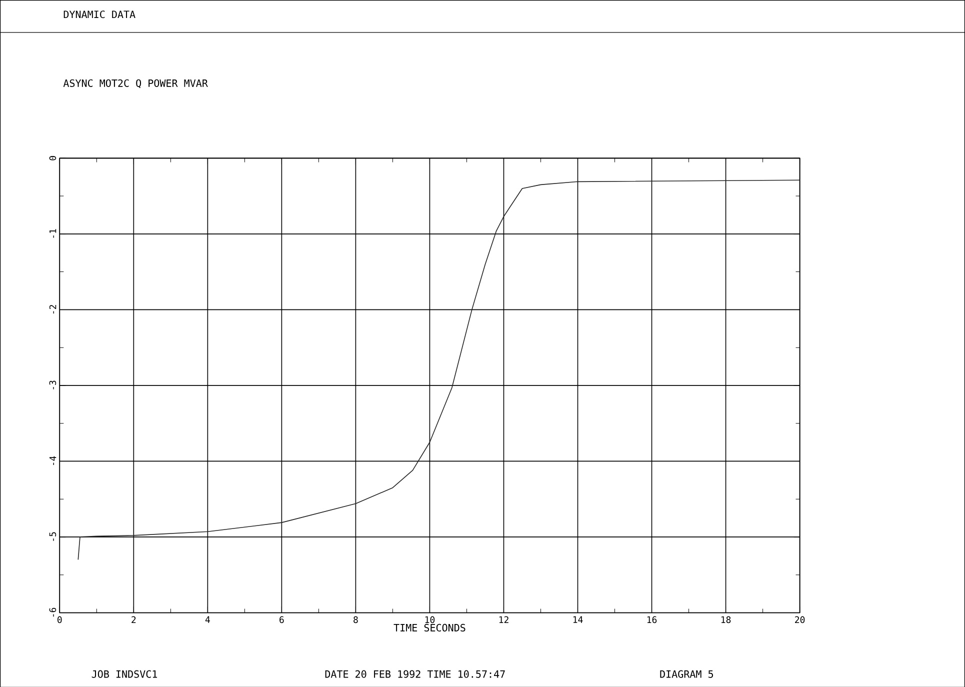 The width and height of the screenshot is (965, 687). Describe the element at coordinates (207, 619) in the screenshot. I see `x-tick-label: 4` at that location.